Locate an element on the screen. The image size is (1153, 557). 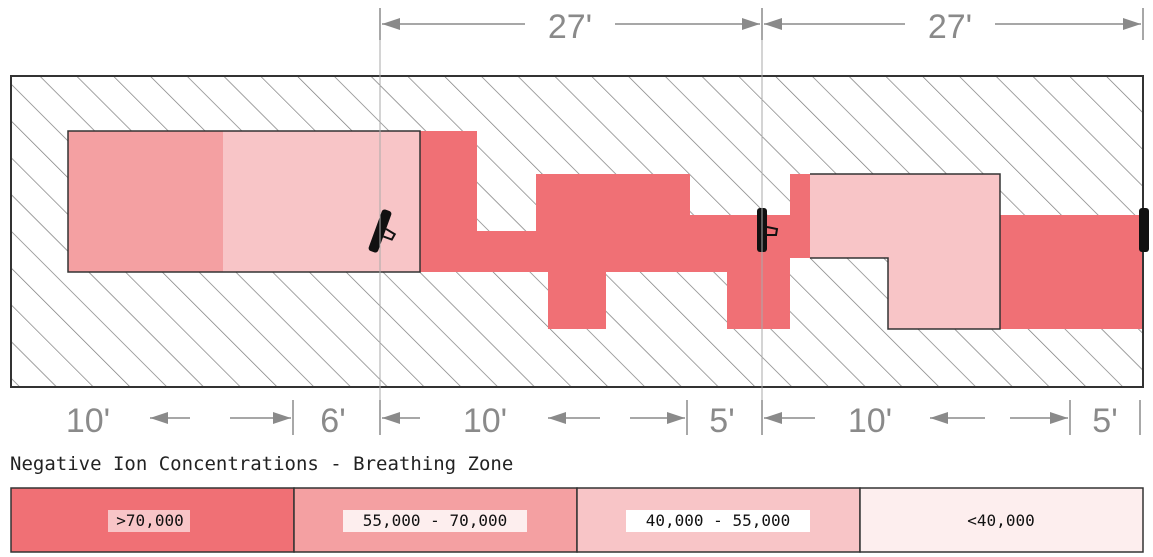
legend-swatch-lt40k is located at coordinates (1001, 520).